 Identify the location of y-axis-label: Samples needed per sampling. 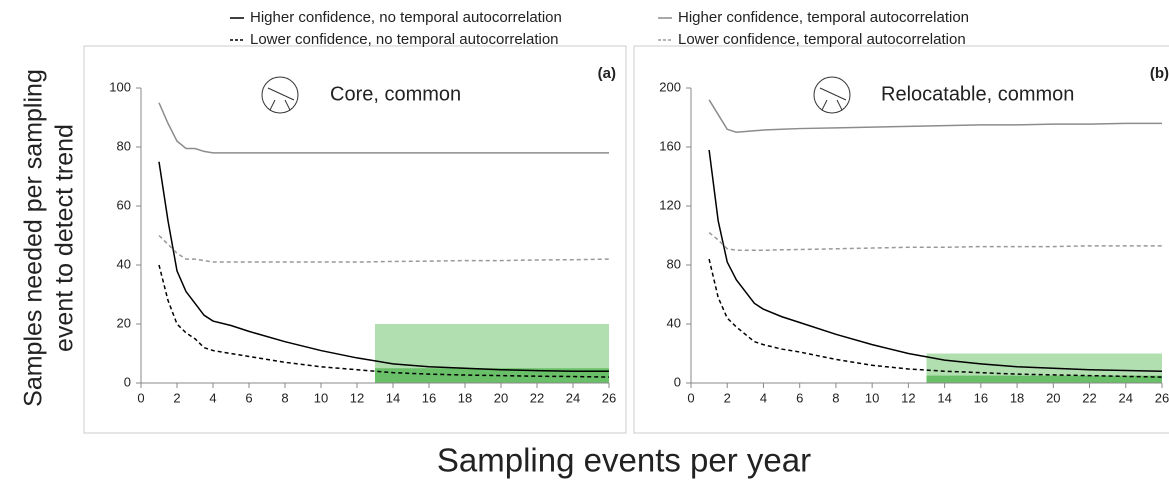
(34, 238).